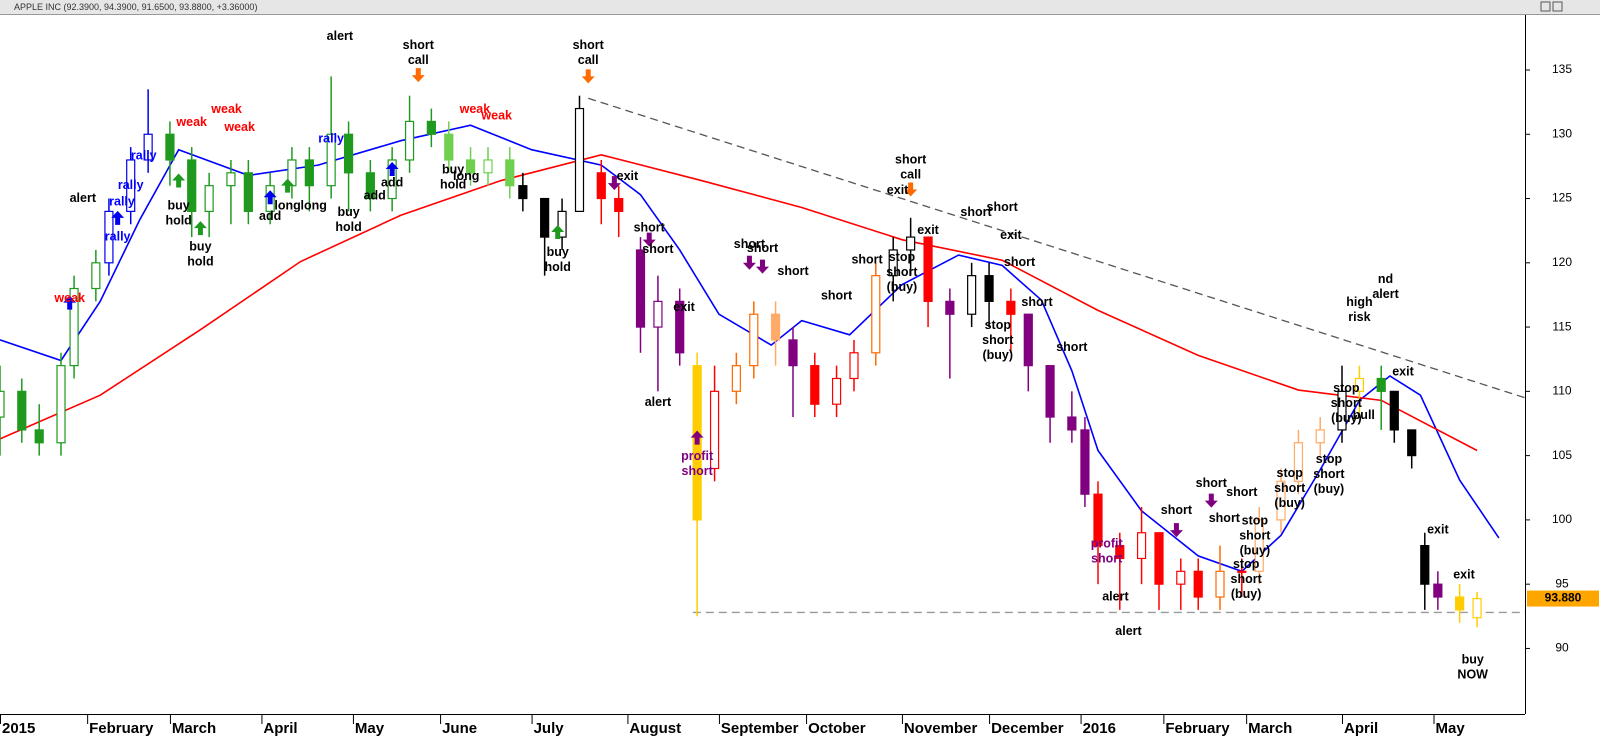 The width and height of the screenshot is (1600, 752). What do you see at coordinates (1027, 728) in the screenshot?
I see `x-tick-label: December` at bounding box center [1027, 728].